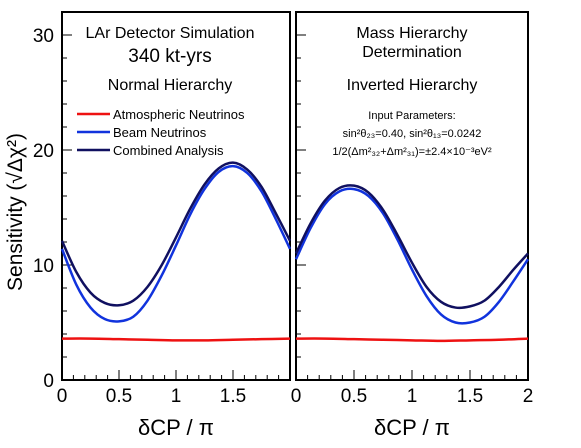 This screenshot has width=581, height=448. What do you see at coordinates (412, 152) in the screenshot?
I see `annotation-line2: 1/2(Δm²₃₂+Δm²₃₁)=±2.4×10⁻³eV²` at bounding box center [412, 152].